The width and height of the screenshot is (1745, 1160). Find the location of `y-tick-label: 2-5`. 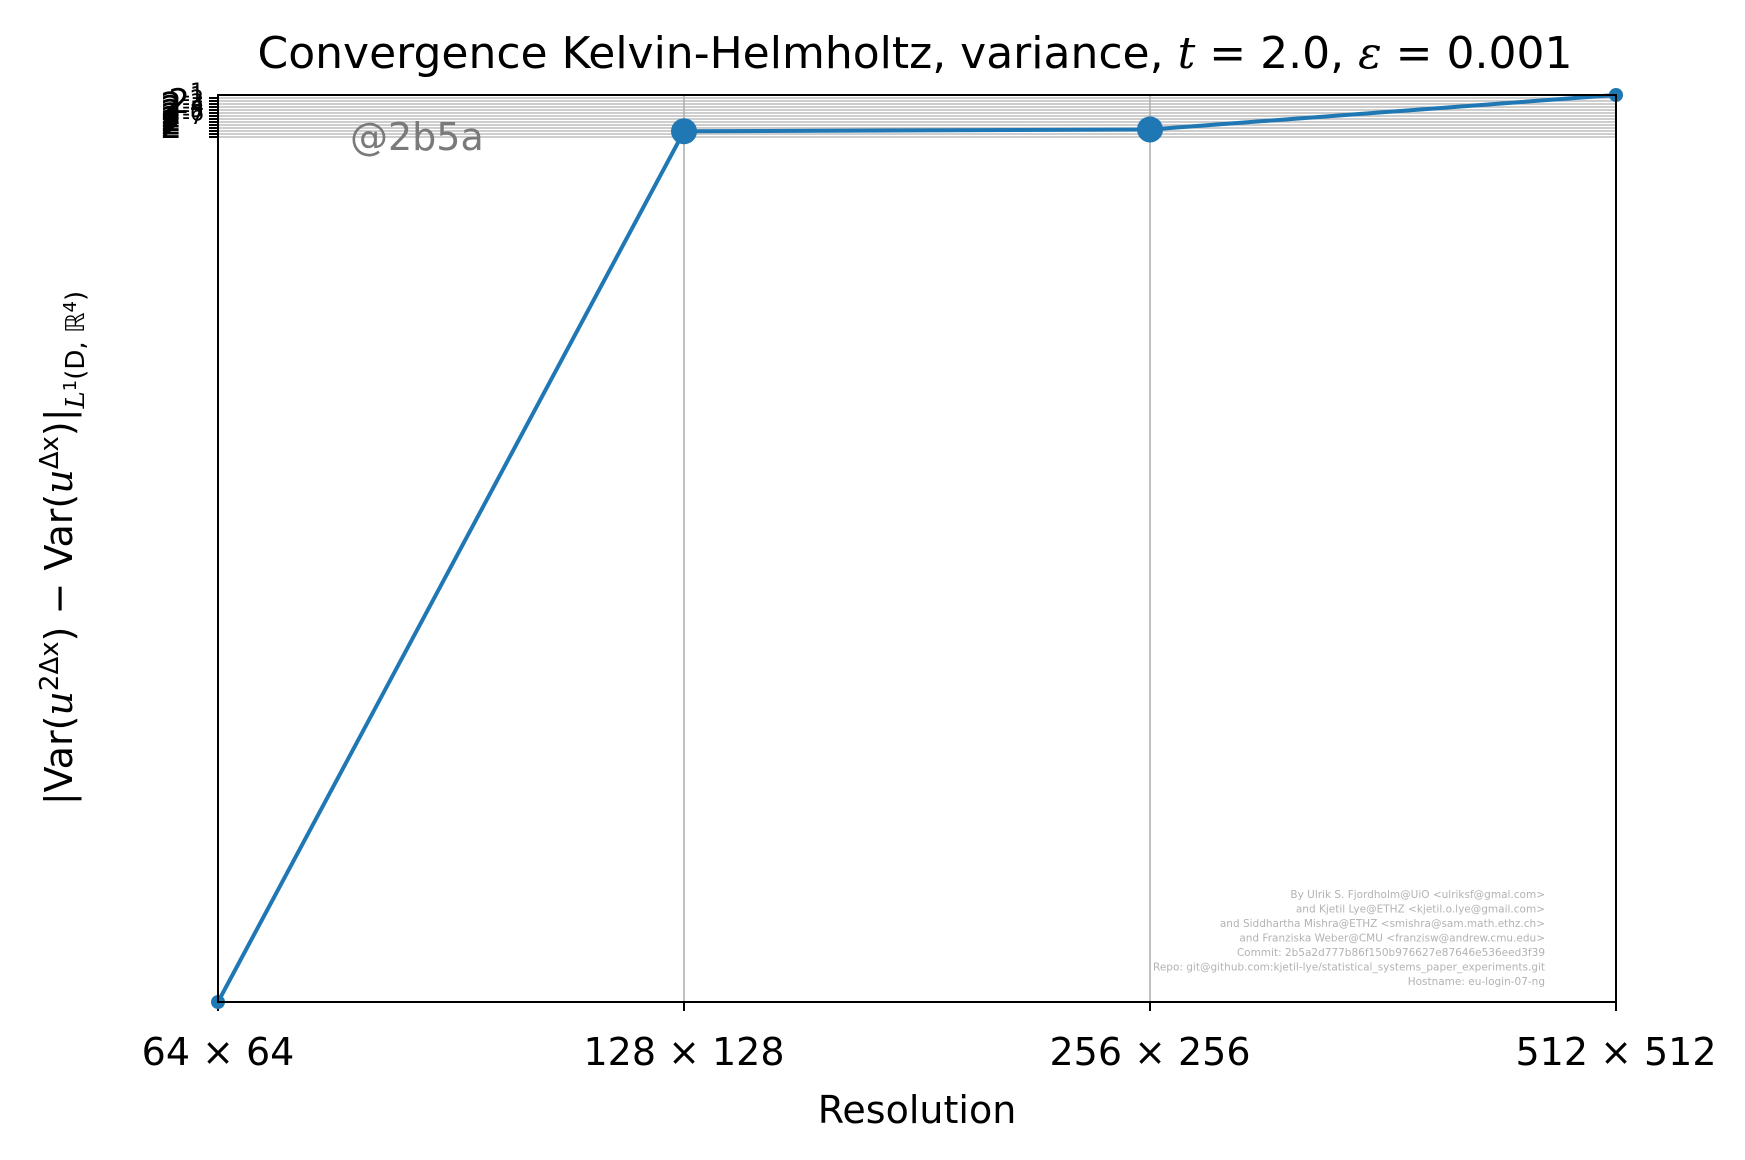

y-tick-label: 2-5 is located at coordinates (182, 119).